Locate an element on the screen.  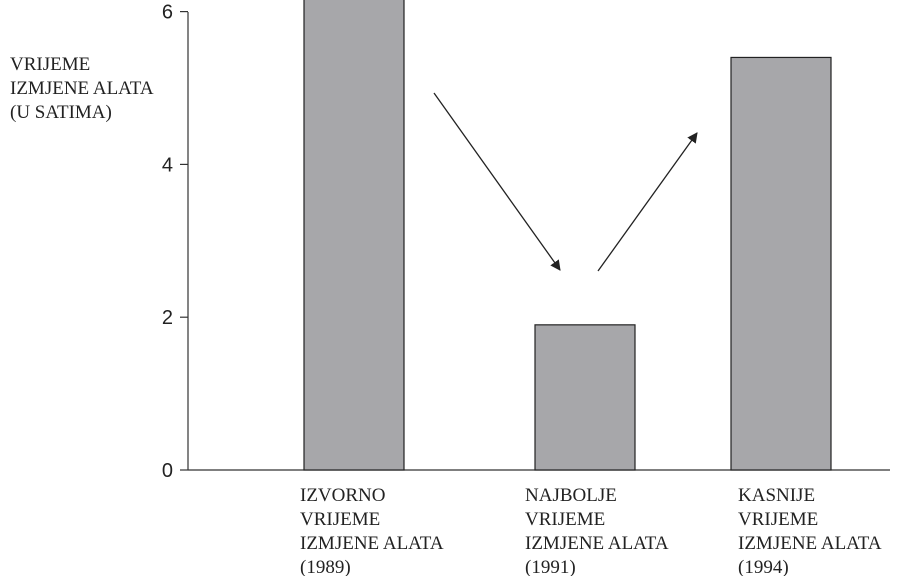
x-category-label-line: NAJBOLJE is located at coordinates (571, 495).